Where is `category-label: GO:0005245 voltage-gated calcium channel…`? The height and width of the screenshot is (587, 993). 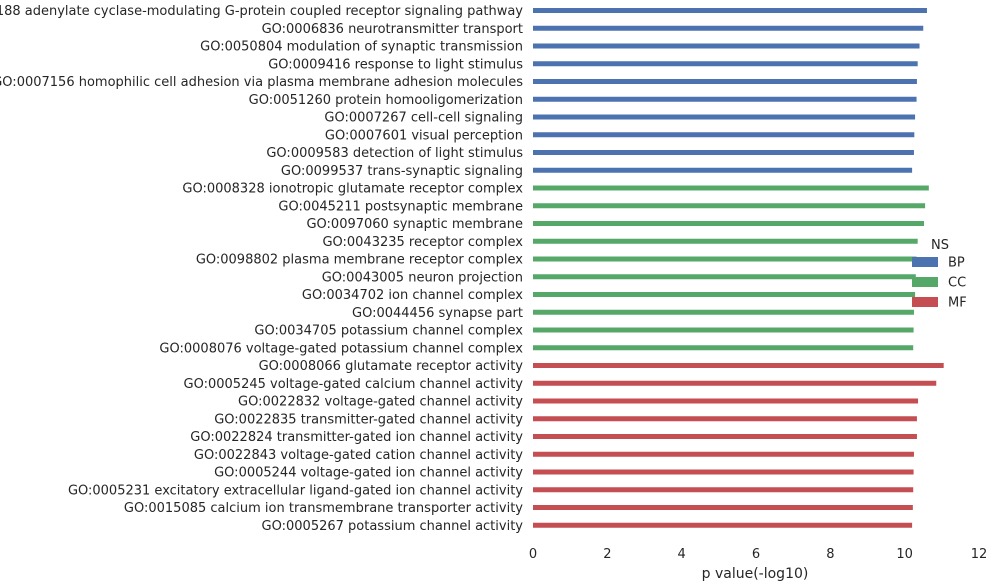 category-label: GO:0005245 voltage-gated calcium channel… is located at coordinates (354, 384).